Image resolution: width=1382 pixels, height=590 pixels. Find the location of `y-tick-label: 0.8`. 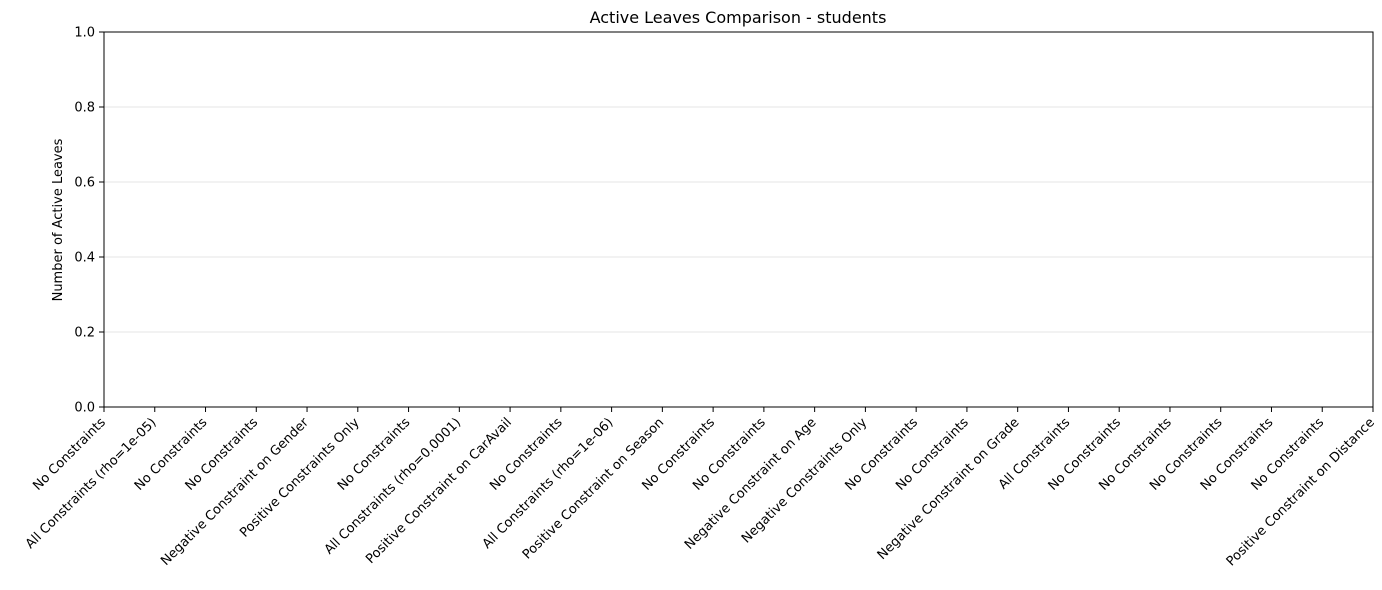

y-tick-label: 0.8 is located at coordinates (84, 108).